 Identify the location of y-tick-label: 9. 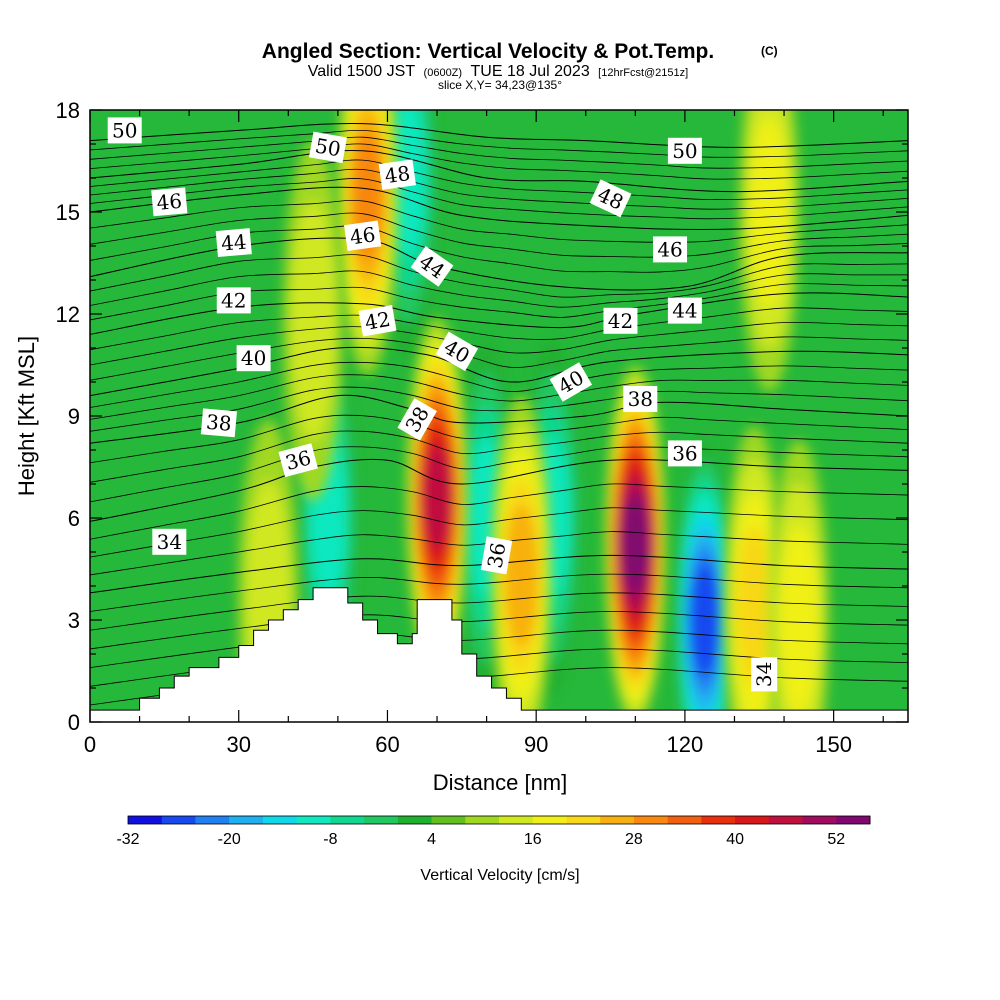
(74, 416).